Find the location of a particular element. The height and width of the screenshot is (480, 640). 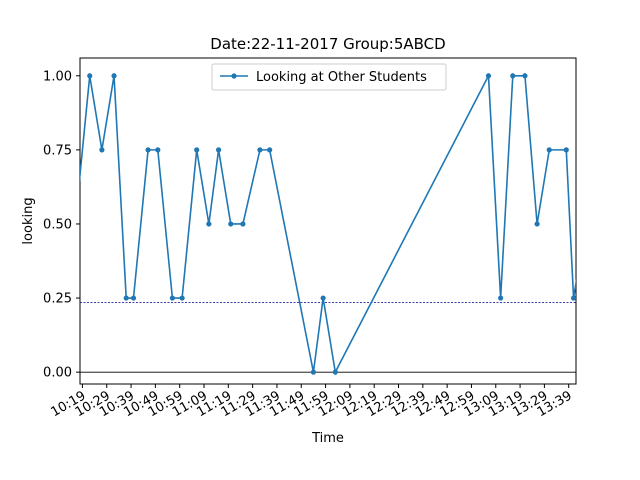

legend: Looking at Other Students is located at coordinates (329, 77).